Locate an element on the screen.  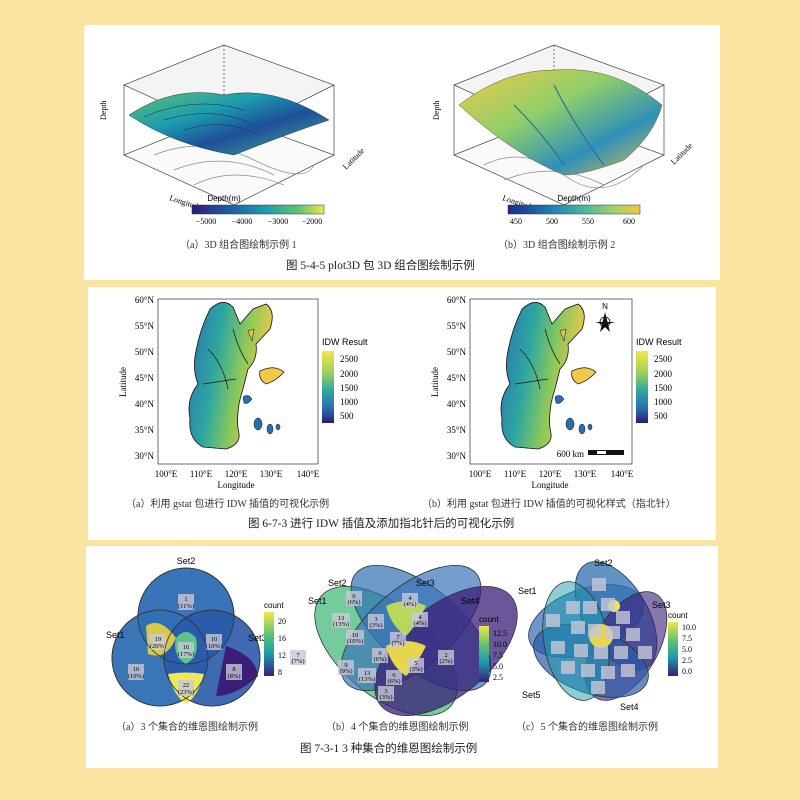
ylabel-b: Latitude is located at coordinates (435, 382).